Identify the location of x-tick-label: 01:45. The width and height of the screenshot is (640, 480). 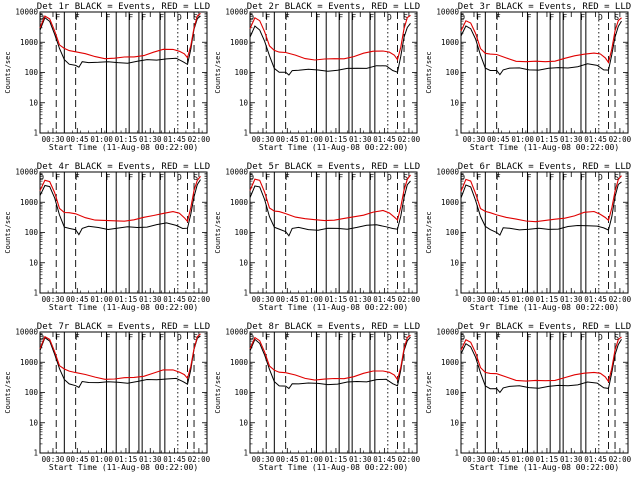
(595, 139).